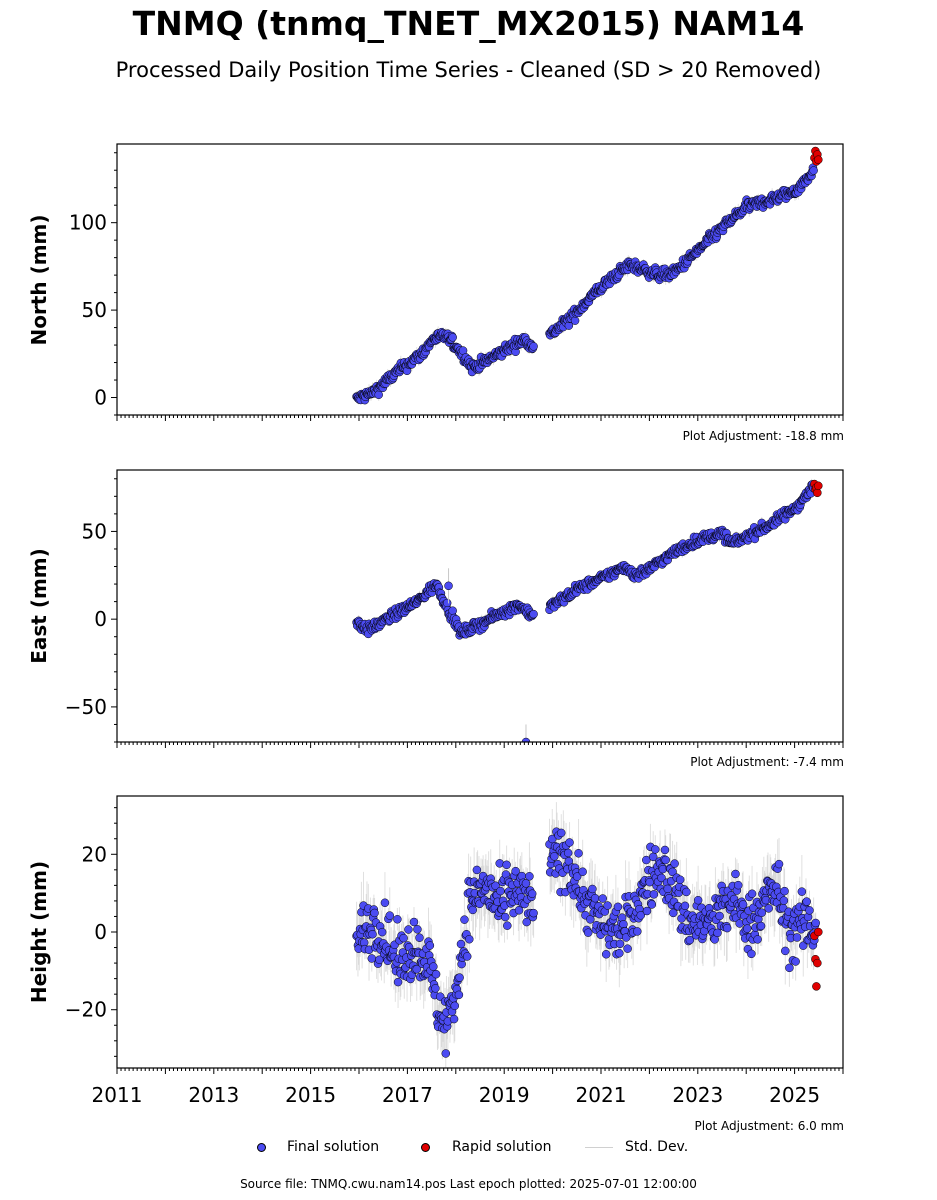 The image size is (937, 1200). What do you see at coordinates (88, 223) in the screenshot?
I see `y-tick-label: 100` at bounding box center [88, 223].